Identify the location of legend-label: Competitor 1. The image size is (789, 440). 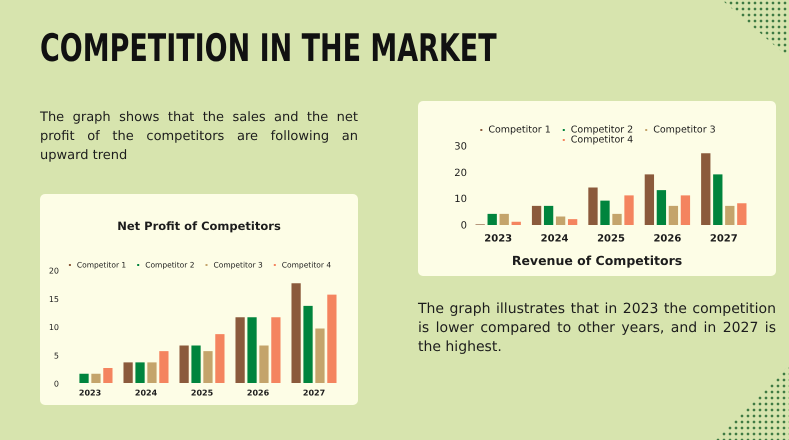
(519, 130).